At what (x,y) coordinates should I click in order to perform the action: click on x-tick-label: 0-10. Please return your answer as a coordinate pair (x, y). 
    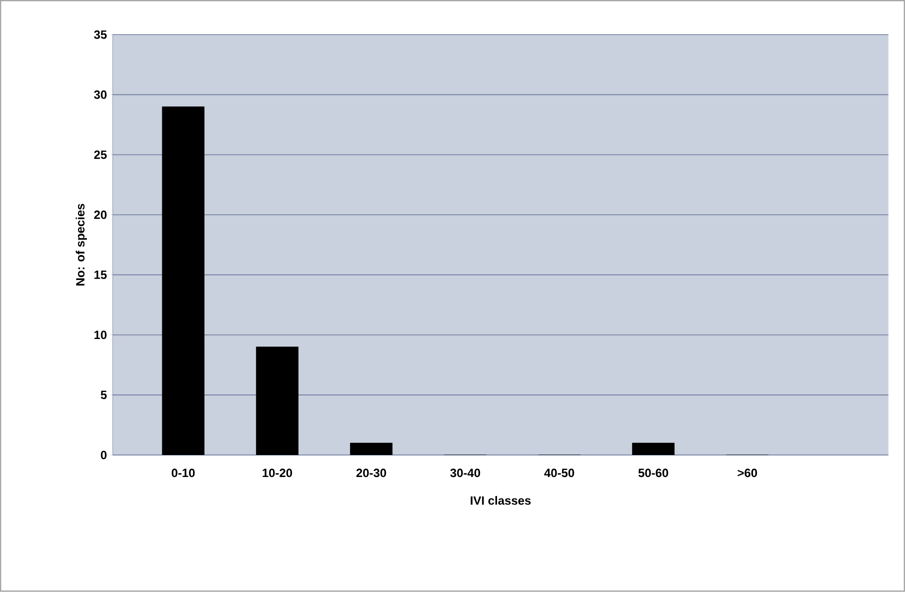
    Looking at the image, I should click on (183, 473).